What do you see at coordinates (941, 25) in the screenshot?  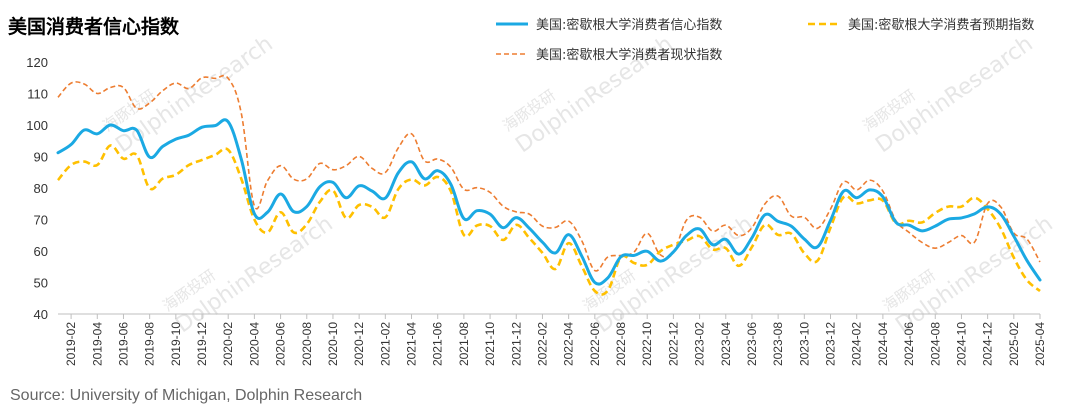 I see `legend-label-expectations: 美国:密歇根大学消费者预期指数` at bounding box center [941, 25].